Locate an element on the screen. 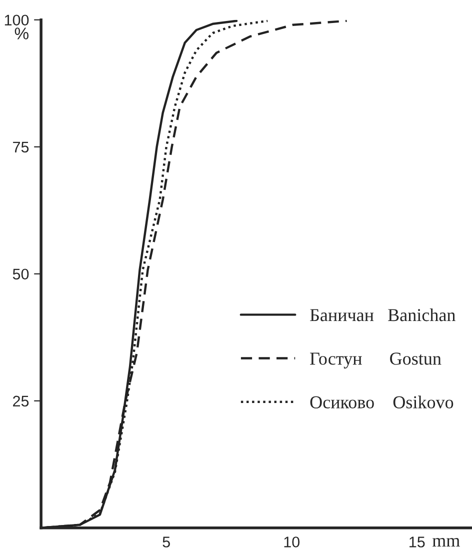 Image resolution: width=472 pixels, height=551 pixels. legend-label: Гостун Gostun is located at coordinates (376, 360).